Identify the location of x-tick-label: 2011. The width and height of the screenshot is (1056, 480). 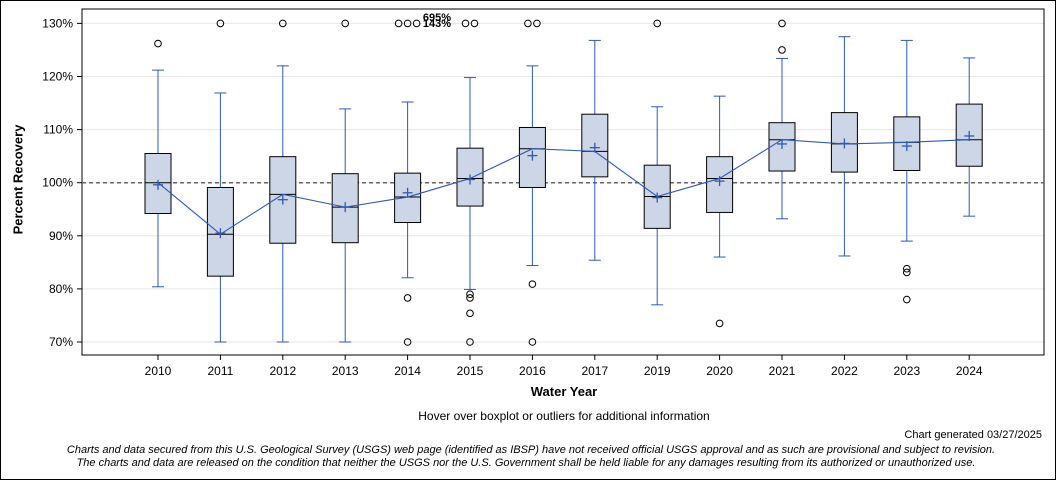
(220, 371).